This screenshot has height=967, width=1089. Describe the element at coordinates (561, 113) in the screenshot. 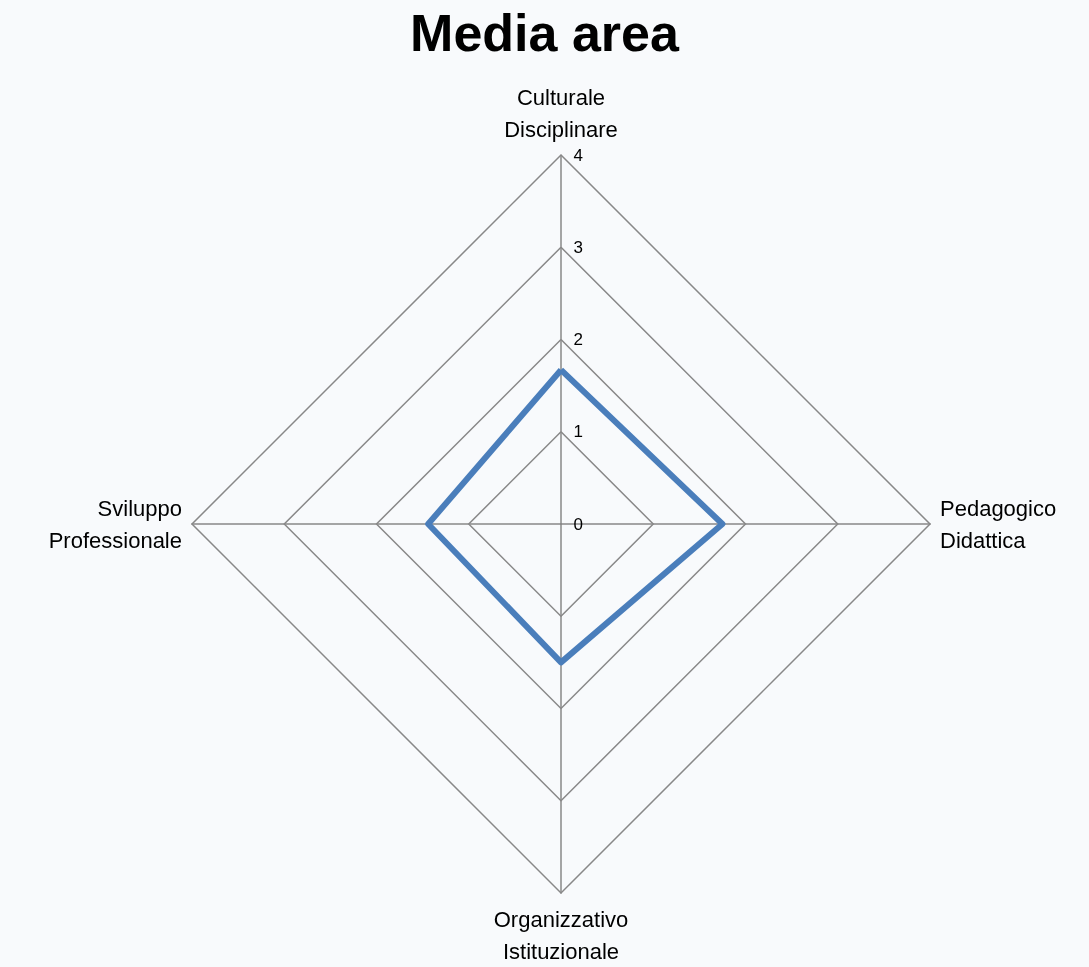

I see `spoke-label: Culturale Disciplinare` at that location.